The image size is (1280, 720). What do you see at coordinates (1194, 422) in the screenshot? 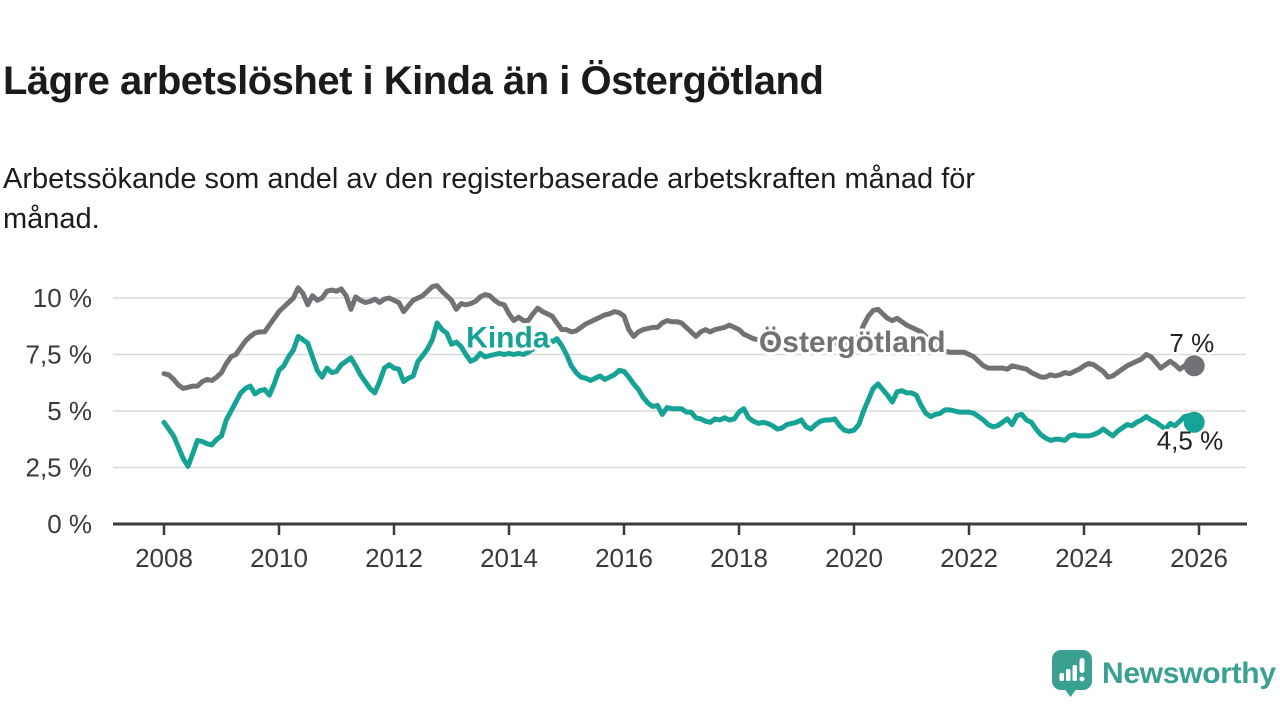
I see `end-dot-kinda` at bounding box center [1194, 422].